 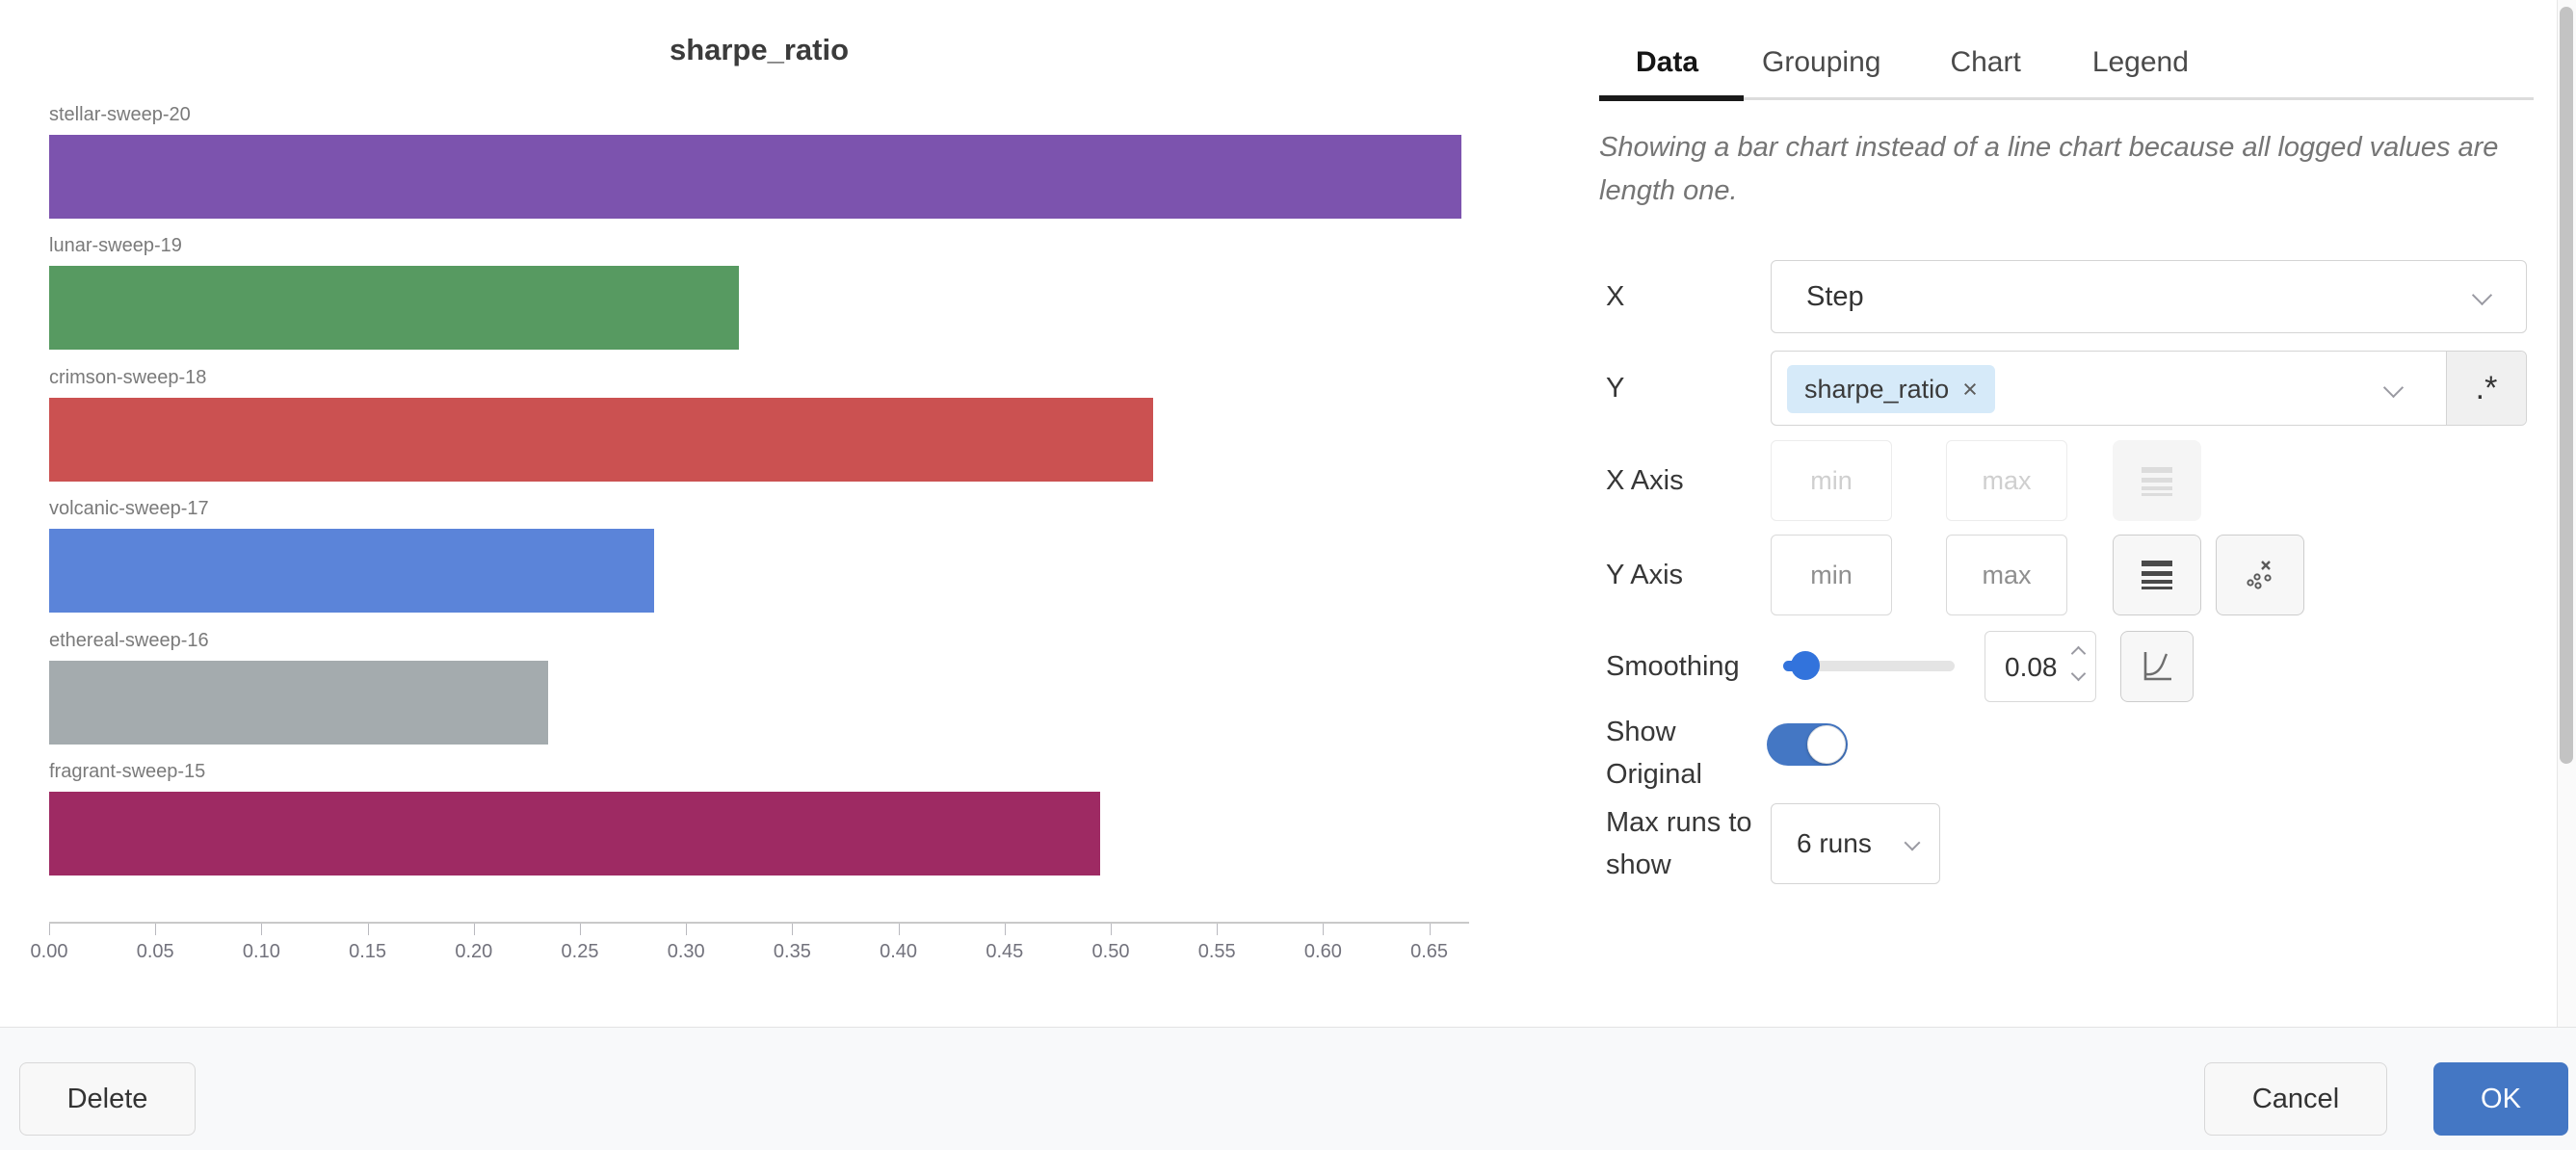 What do you see at coordinates (129, 640) in the screenshot?
I see `run-label: ethereal-sweep-16` at bounding box center [129, 640].